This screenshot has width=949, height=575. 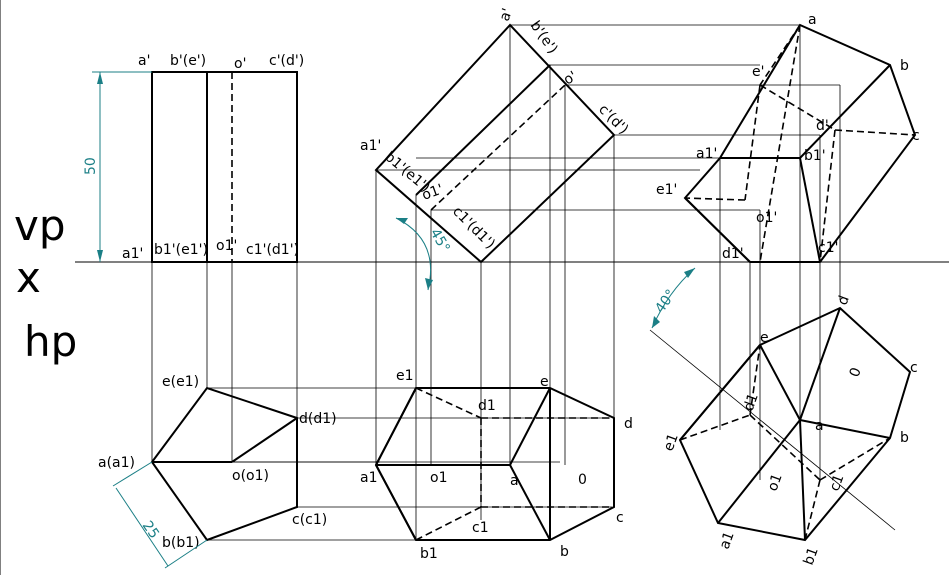 What do you see at coordinates (144, 61) in the screenshot?
I see `fv1-a-top: a'` at bounding box center [144, 61].